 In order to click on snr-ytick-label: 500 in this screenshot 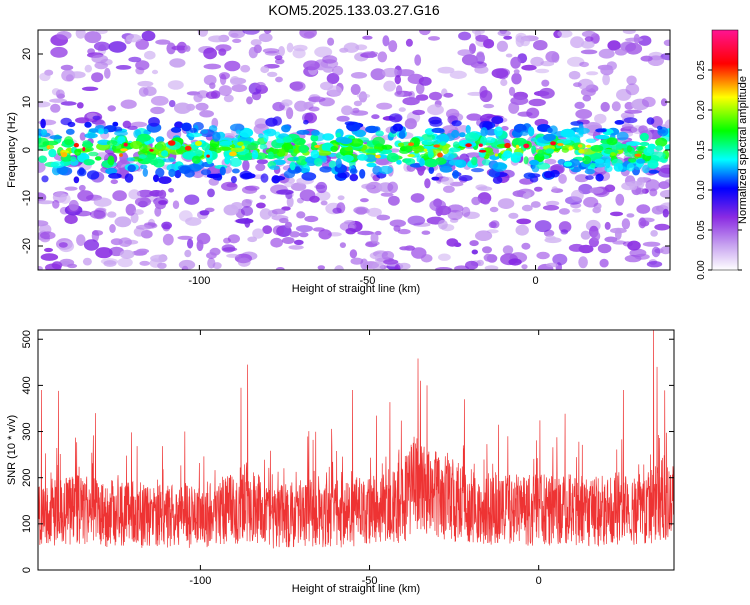, I will do `click(27, 339)`.